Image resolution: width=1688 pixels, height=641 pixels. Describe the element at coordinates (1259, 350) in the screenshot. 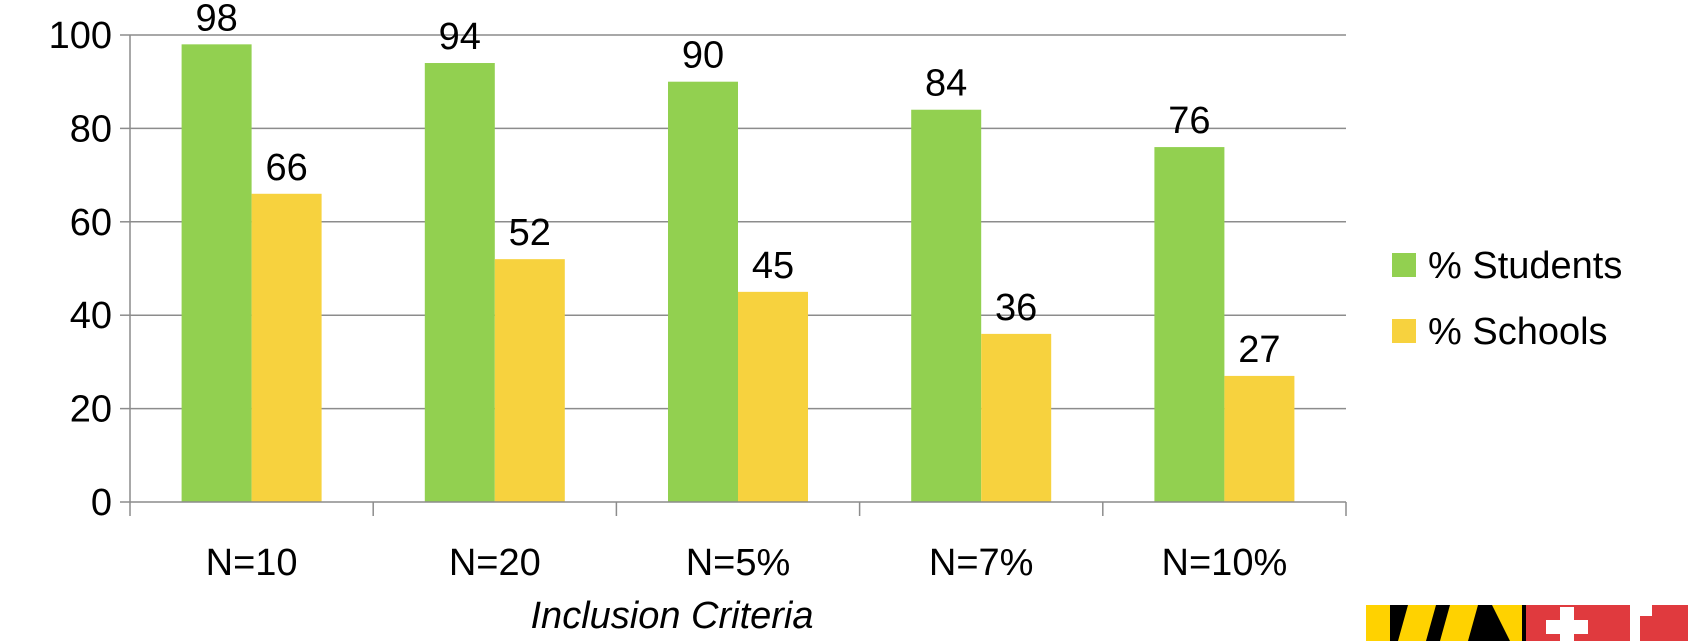

I see `data-label: 27` at that location.